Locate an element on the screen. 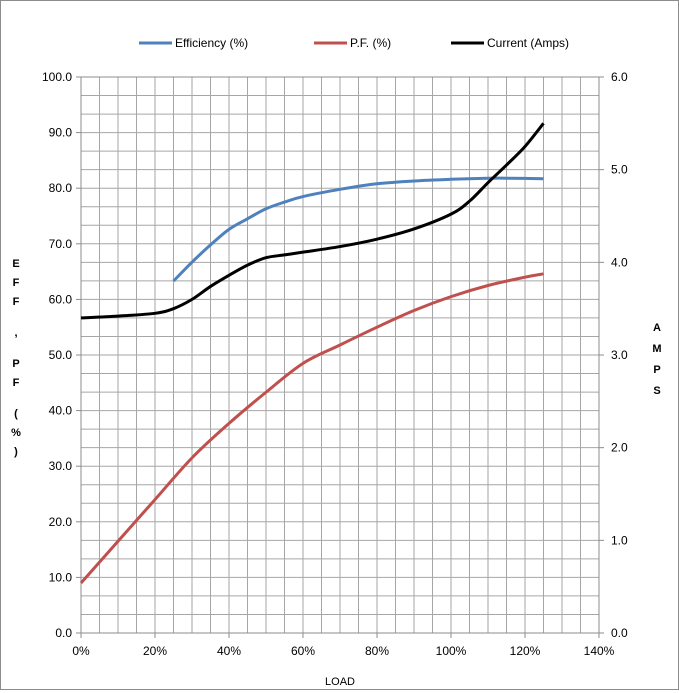 The height and width of the screenshot is (693, 679). legend: Efficiency (%) P.F. (%) Current (Amps) is located at coordinates (354, 43).